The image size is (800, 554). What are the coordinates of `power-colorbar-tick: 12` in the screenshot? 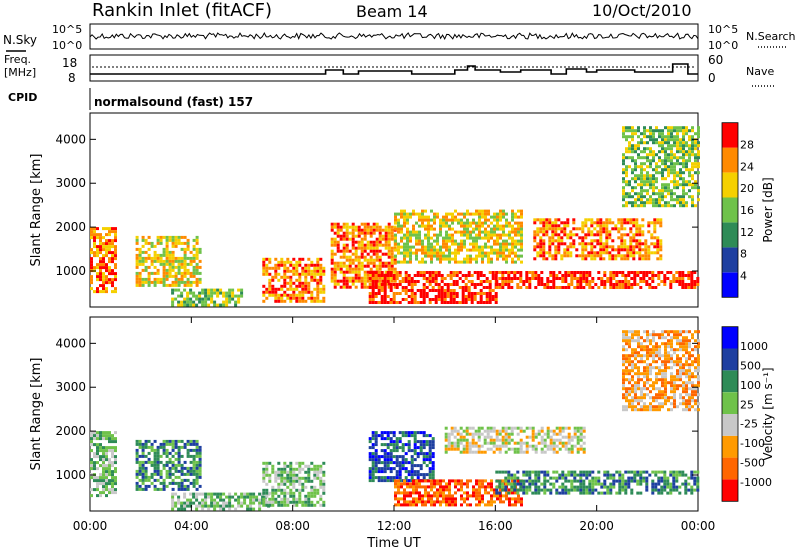 It's located at (747, 232).